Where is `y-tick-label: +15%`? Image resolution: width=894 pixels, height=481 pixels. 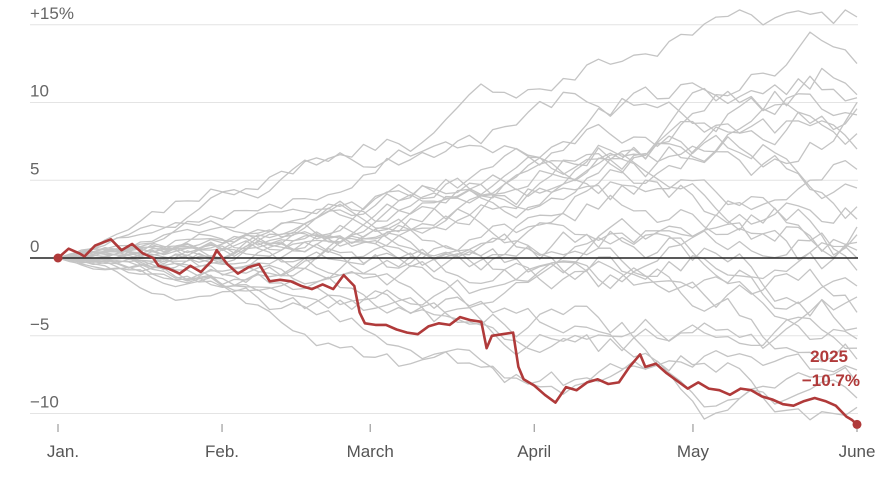
y-tick-label: +15% is located at coordinates (52, 13).